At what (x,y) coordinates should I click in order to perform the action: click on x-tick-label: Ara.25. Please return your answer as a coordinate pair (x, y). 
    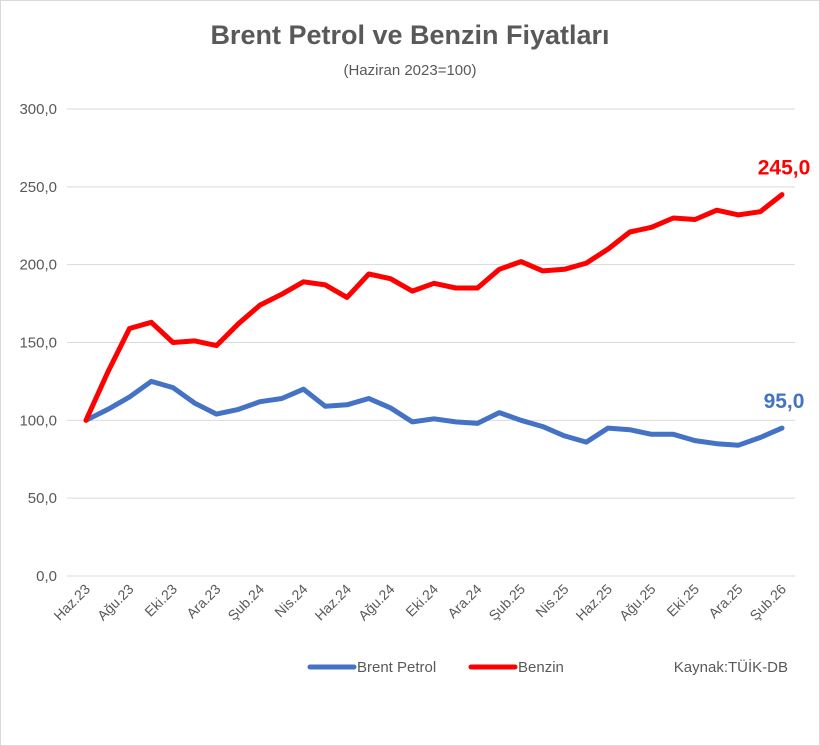
    Looking at the image, I should click on (725, 601).